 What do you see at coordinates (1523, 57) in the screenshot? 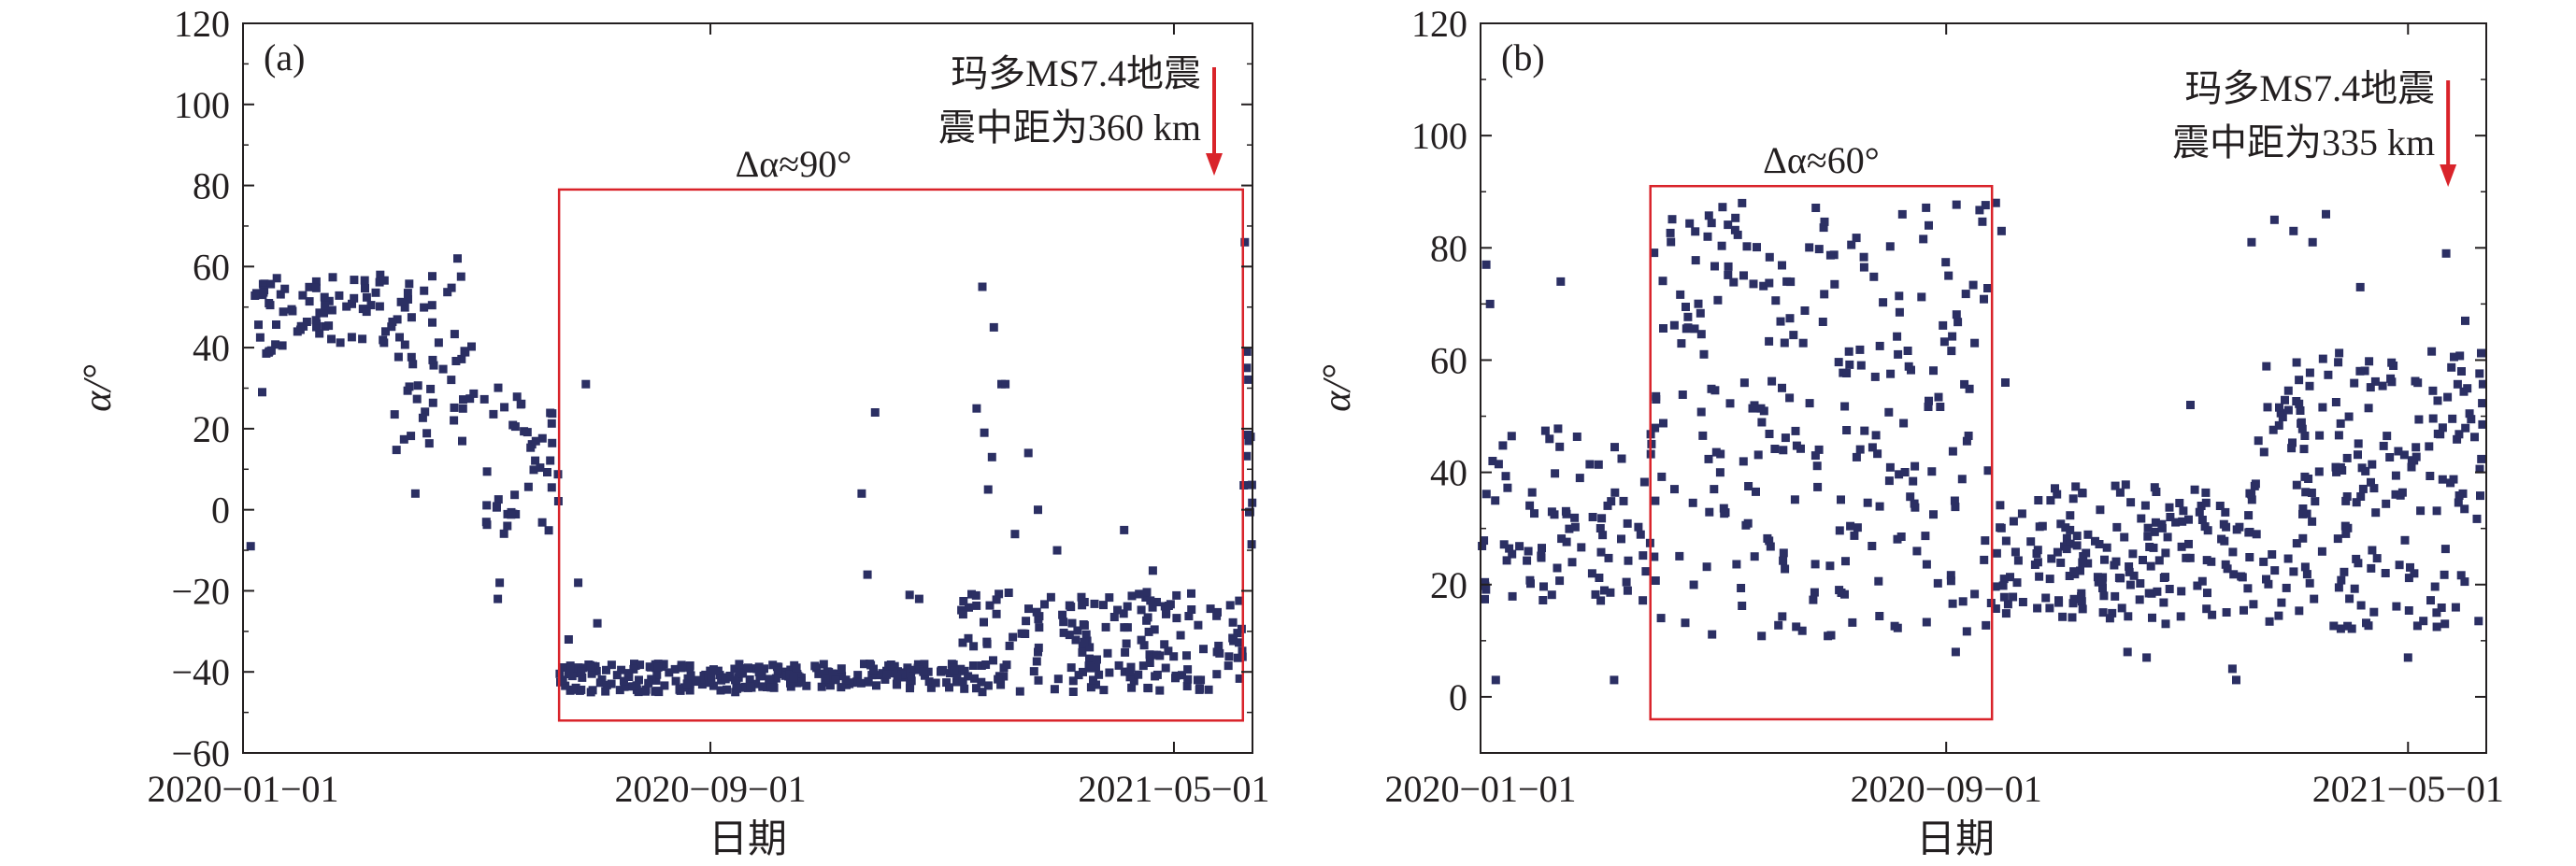
I see `panel-label-b: (b)` at bounding box center [1523, 57].